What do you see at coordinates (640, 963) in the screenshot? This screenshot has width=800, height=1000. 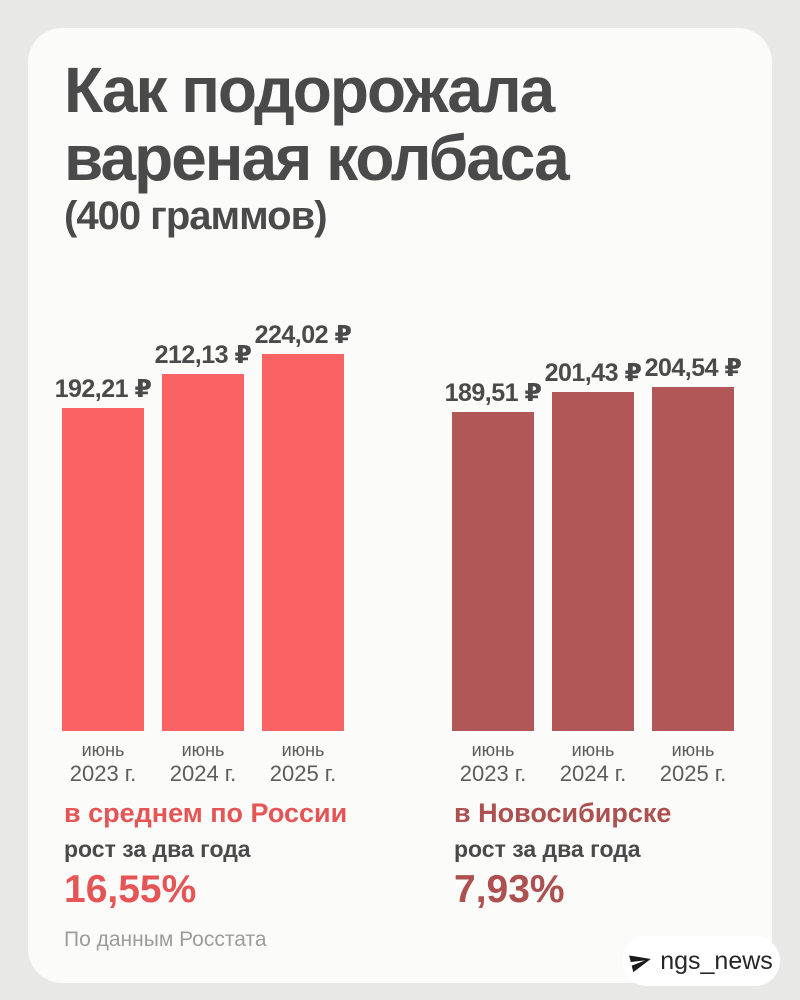 I see `telegram-plane-icon` at bounding box center [640, 963].